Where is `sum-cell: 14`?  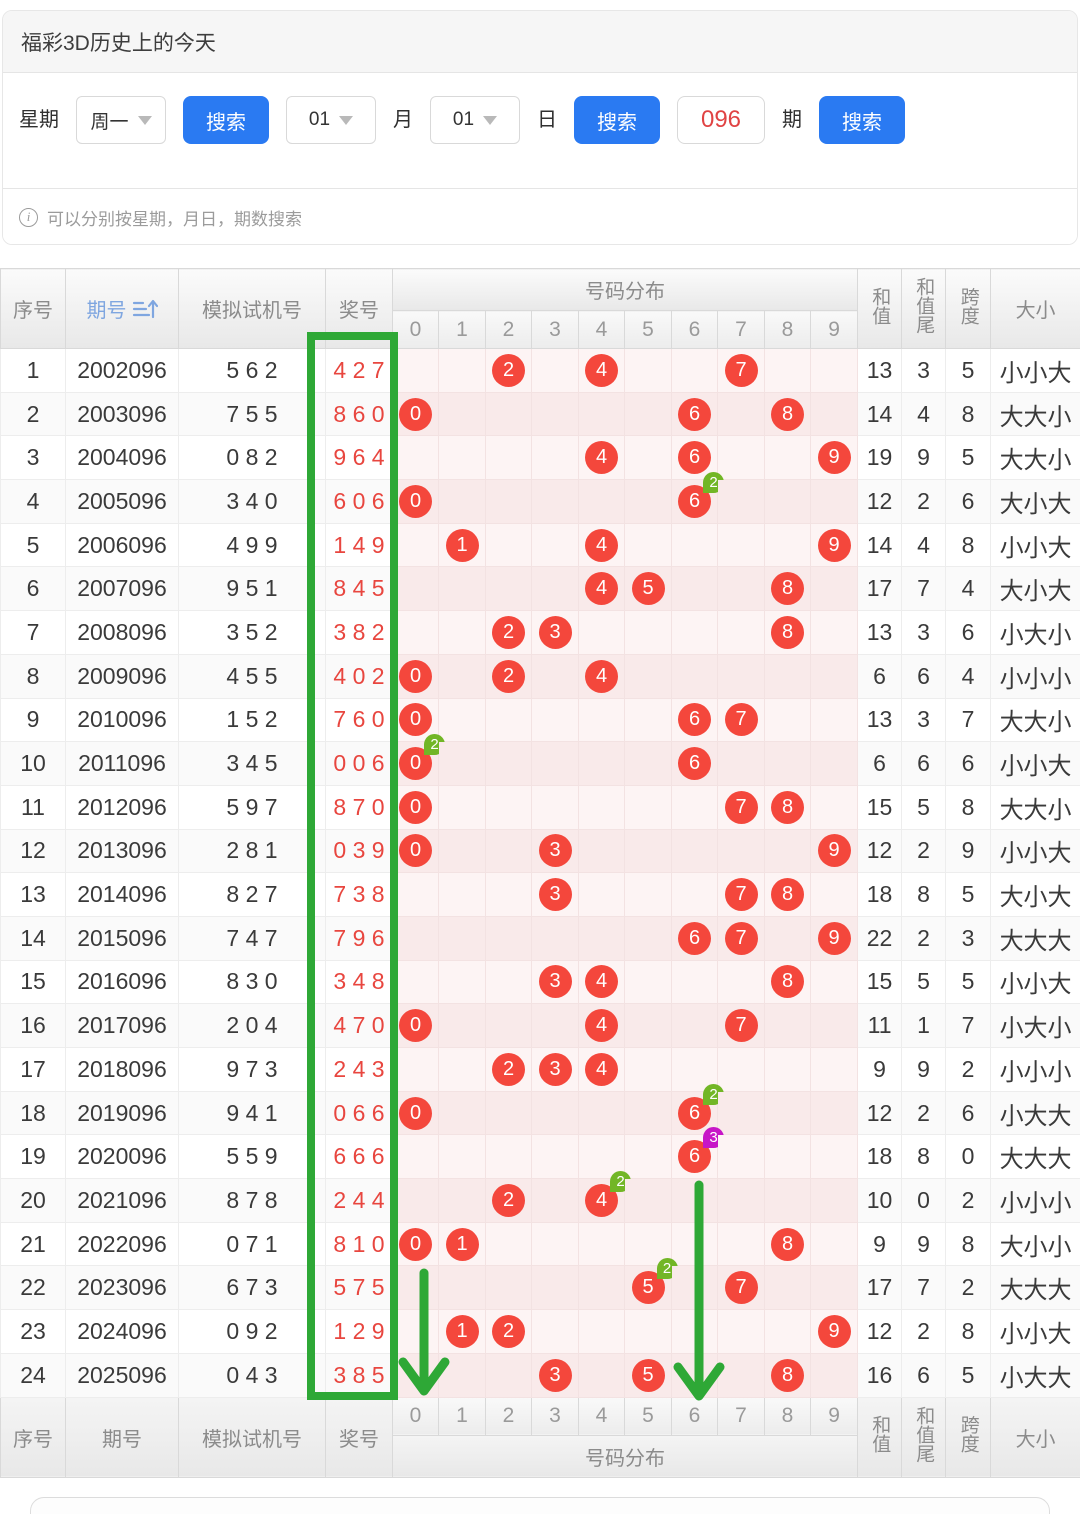 sum-cell: 14 is located at coordinates (880, 545).